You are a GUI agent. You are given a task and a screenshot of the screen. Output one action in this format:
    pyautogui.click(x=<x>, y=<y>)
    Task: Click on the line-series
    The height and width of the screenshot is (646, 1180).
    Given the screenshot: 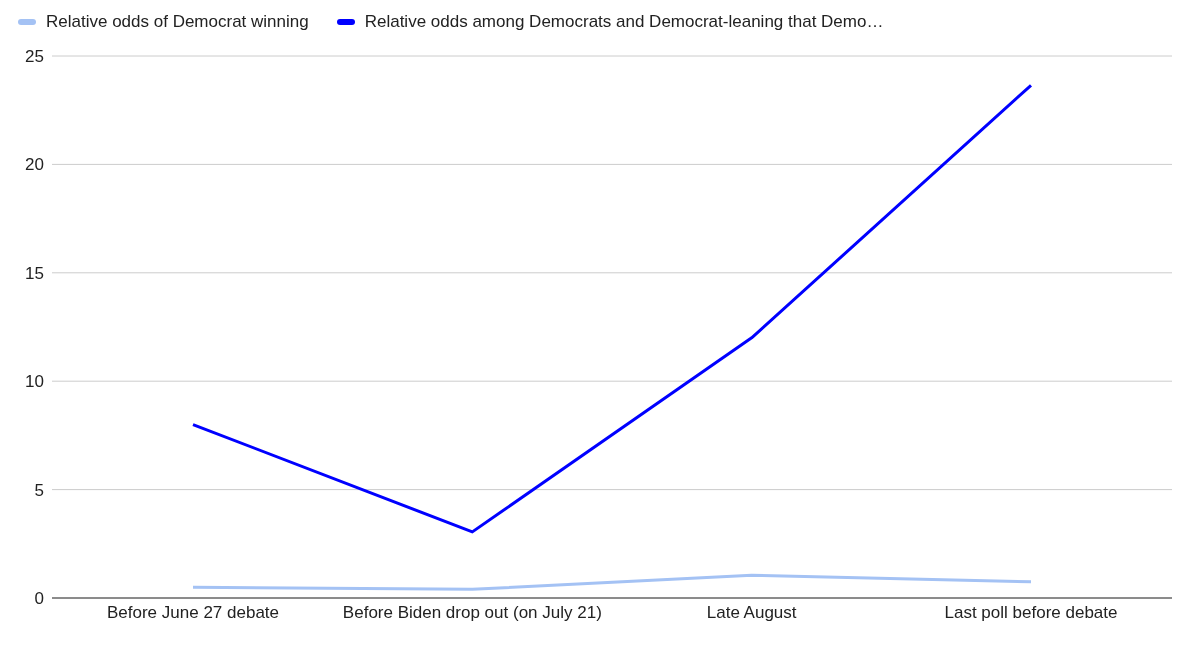 What is the action you would take?
    pyautogui.click(x=612, y=582)
    